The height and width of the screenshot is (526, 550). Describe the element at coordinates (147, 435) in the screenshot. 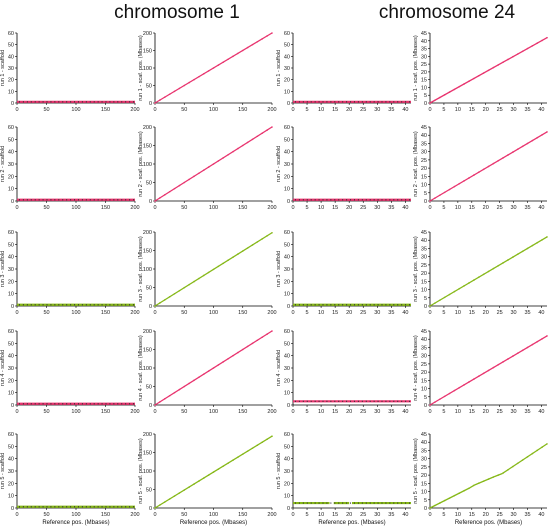

I see `y-tick-label: 200` at that location.